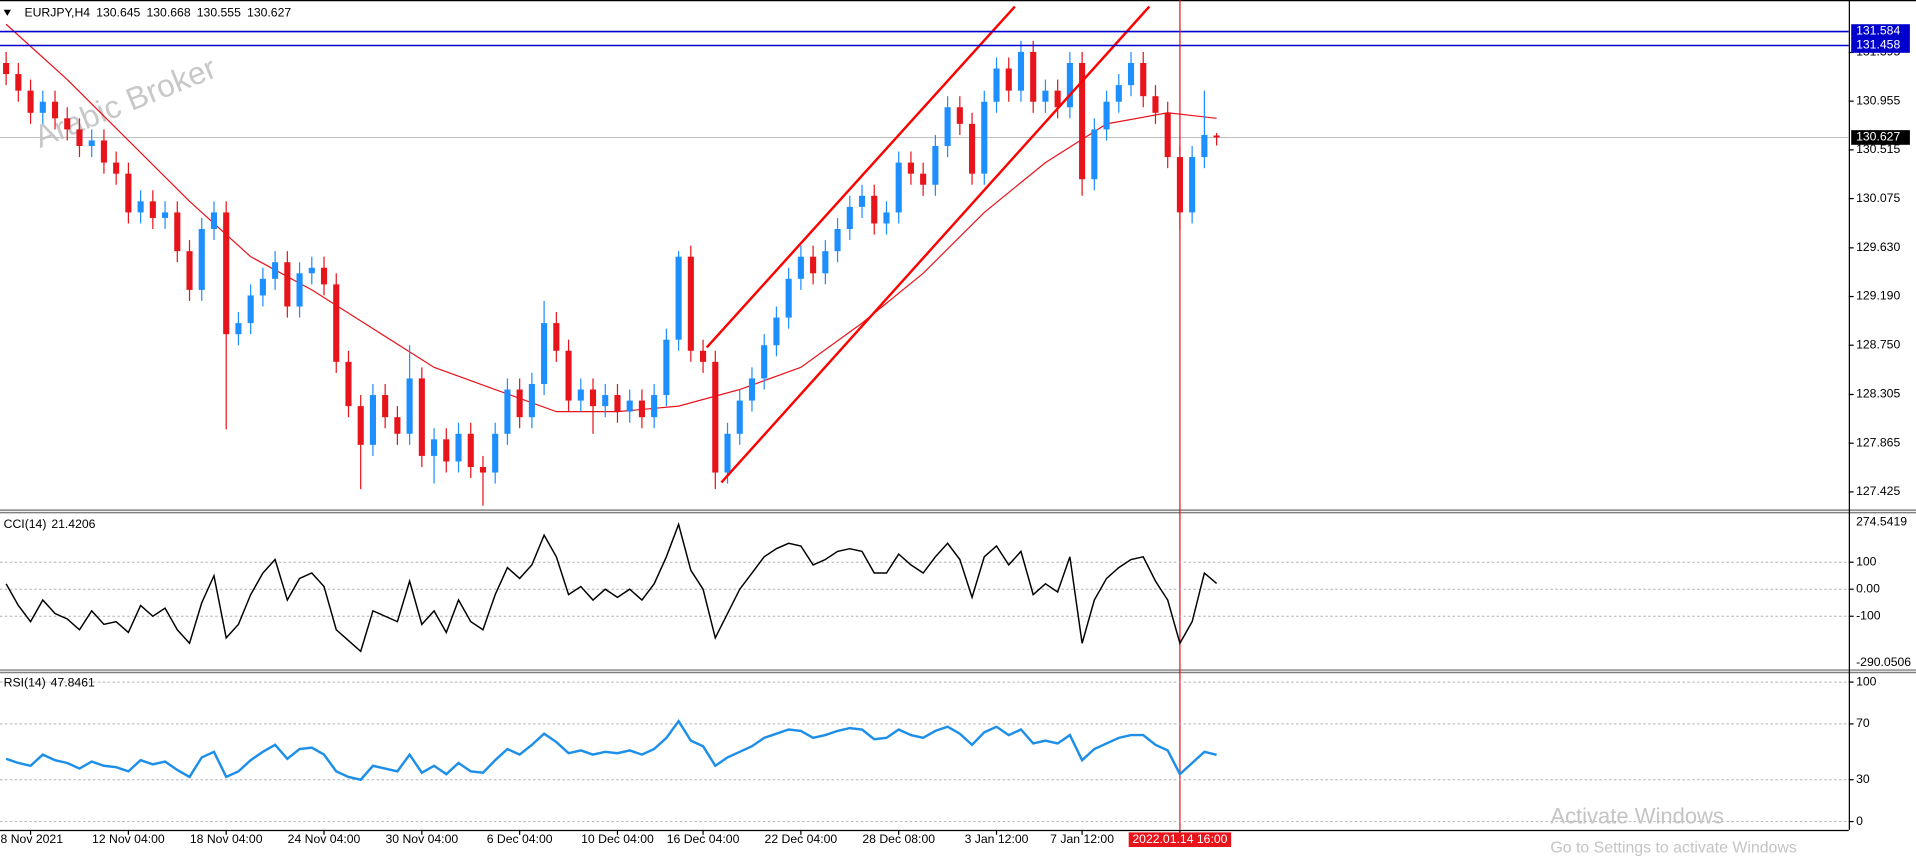  I want to click on ohlc-close: 130.627, so click(269, 13).